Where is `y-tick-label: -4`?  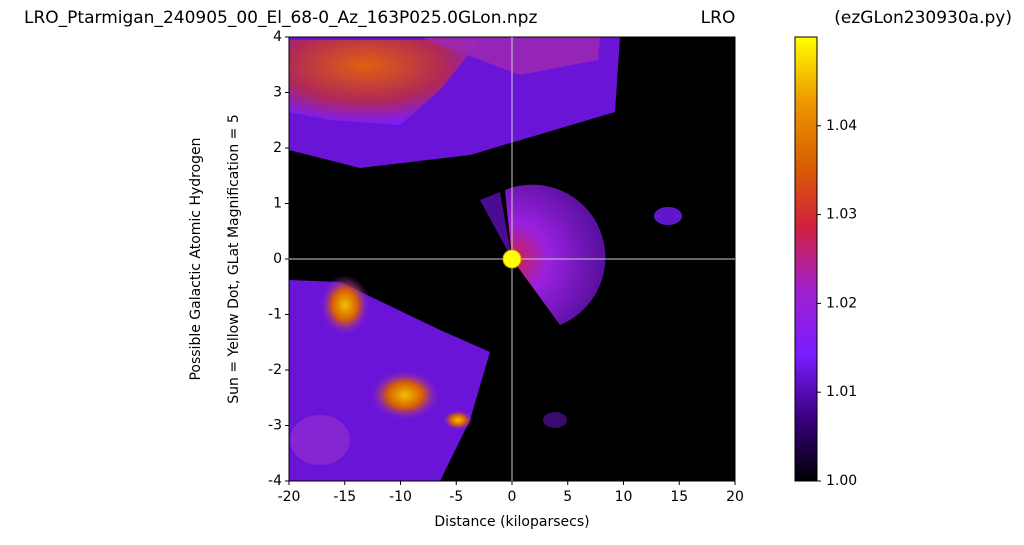
y-tick-label: -4 is located at coordinates (275, 481).